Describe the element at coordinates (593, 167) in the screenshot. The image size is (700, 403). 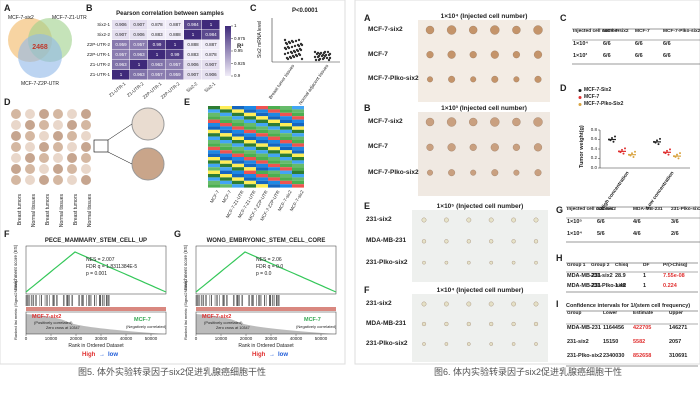
I see `y-tick-label: 0.0` at that location.